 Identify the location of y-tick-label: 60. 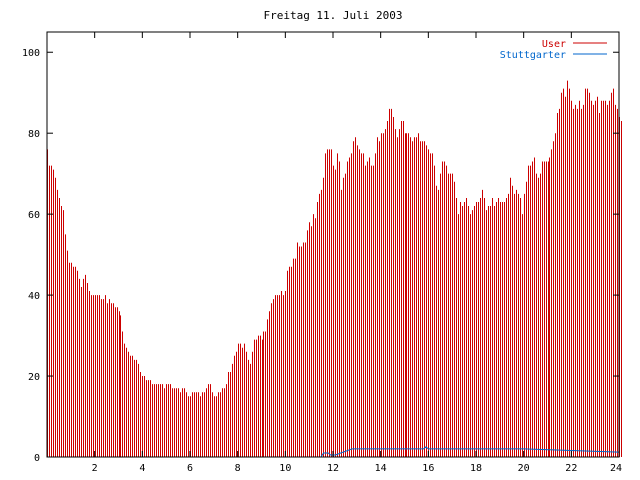
(34, 215).